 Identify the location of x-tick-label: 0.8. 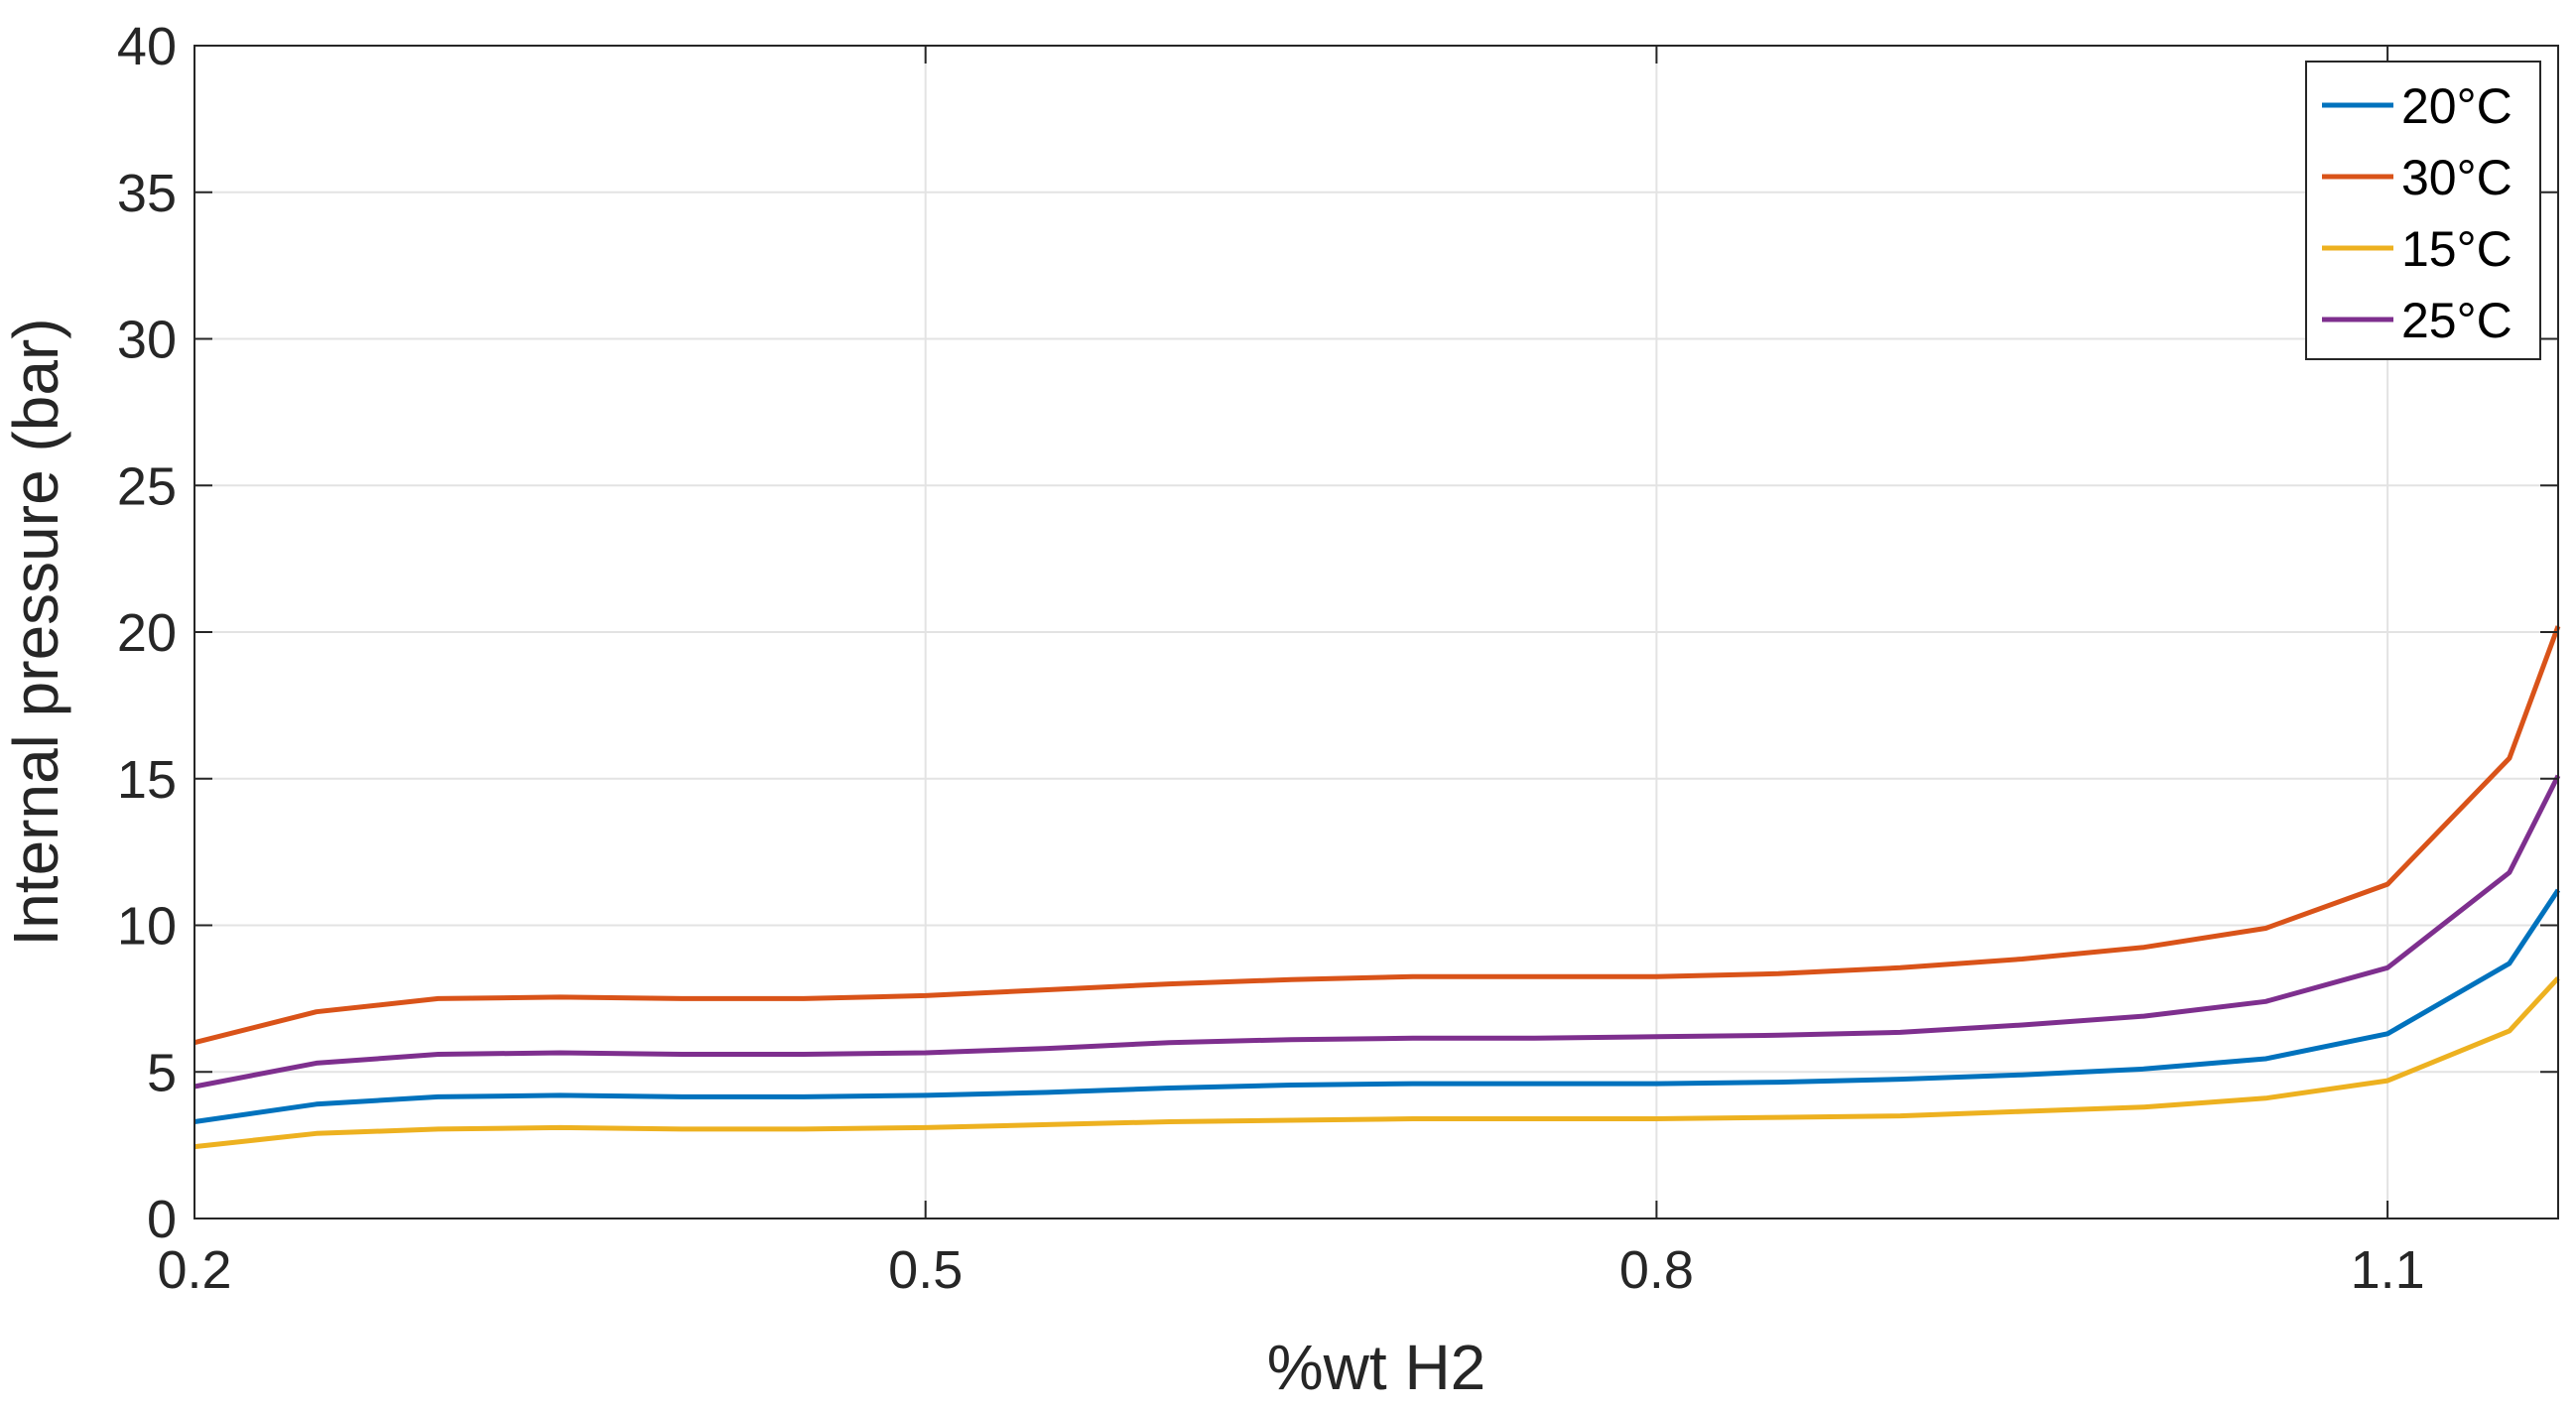
(1657, 1270).